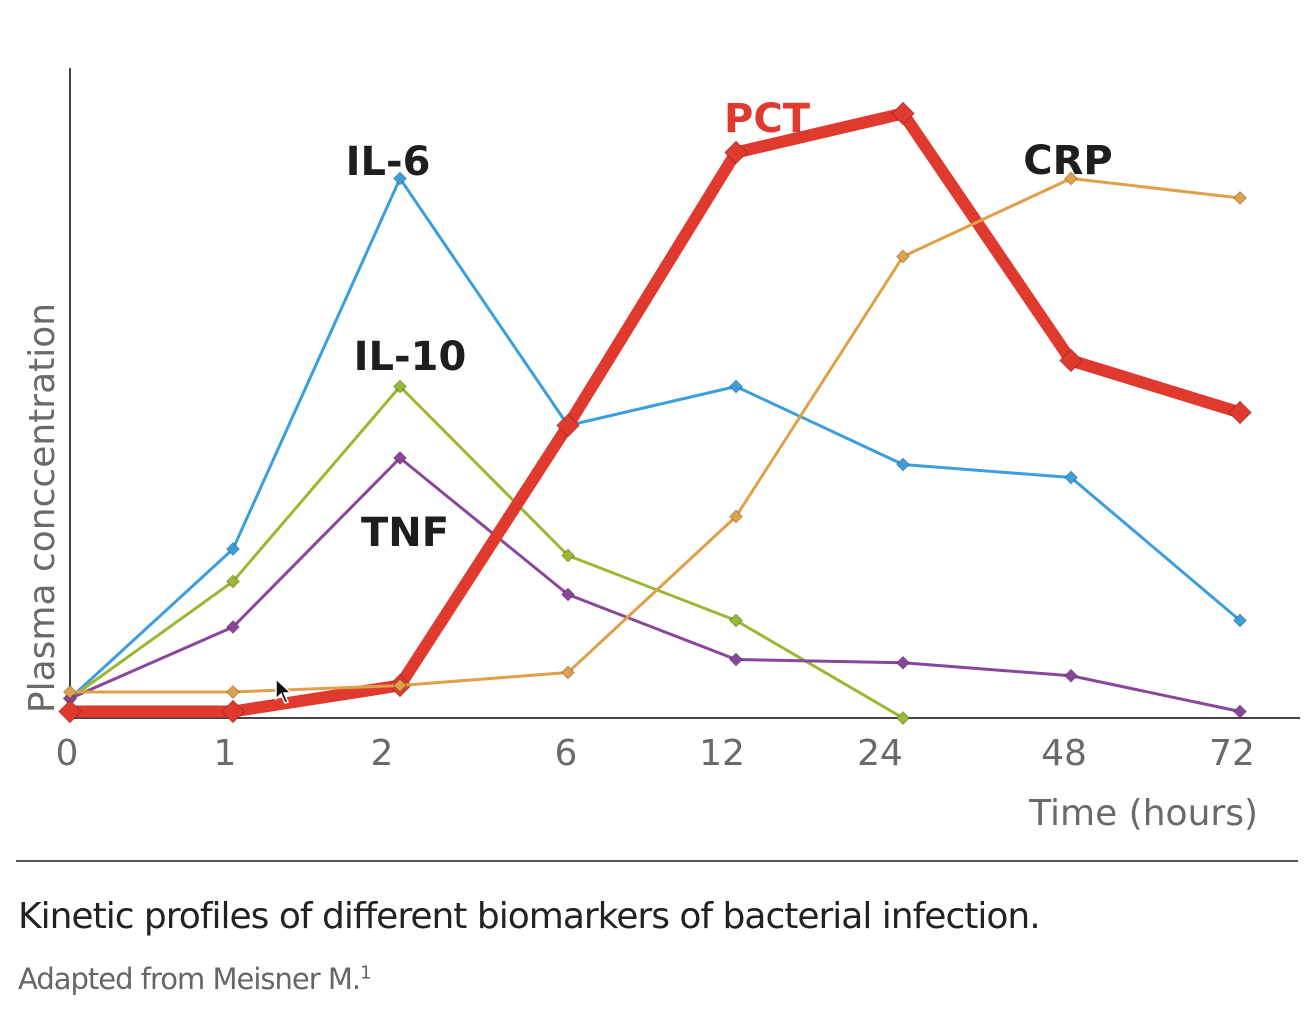  I want to click on x-tick-label: 2, so click(382, 753).